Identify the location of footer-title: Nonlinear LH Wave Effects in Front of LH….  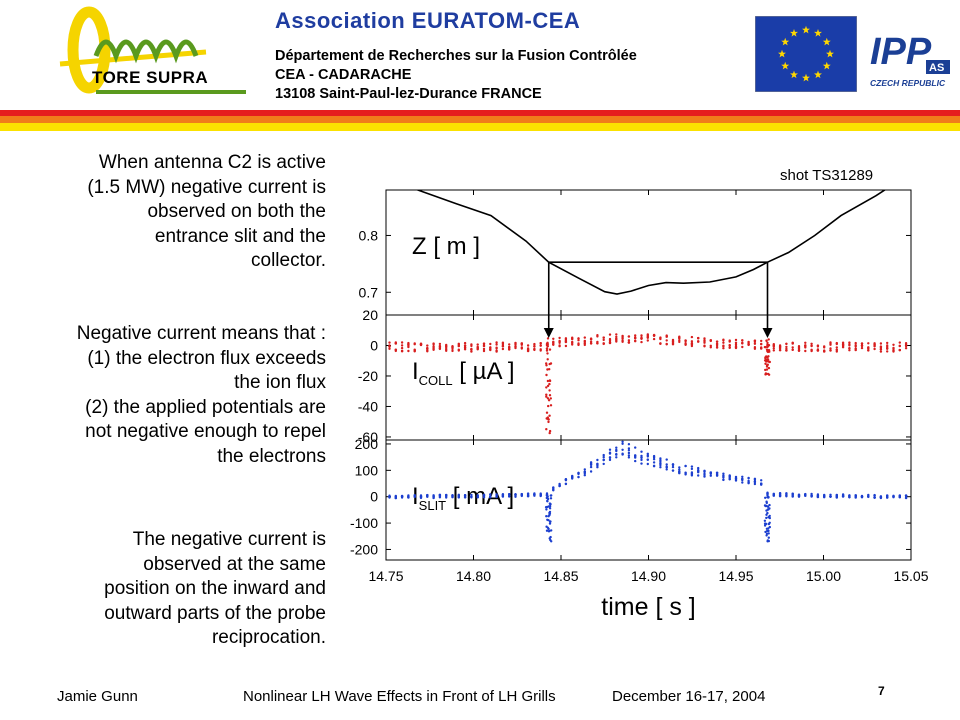
(399, 696).